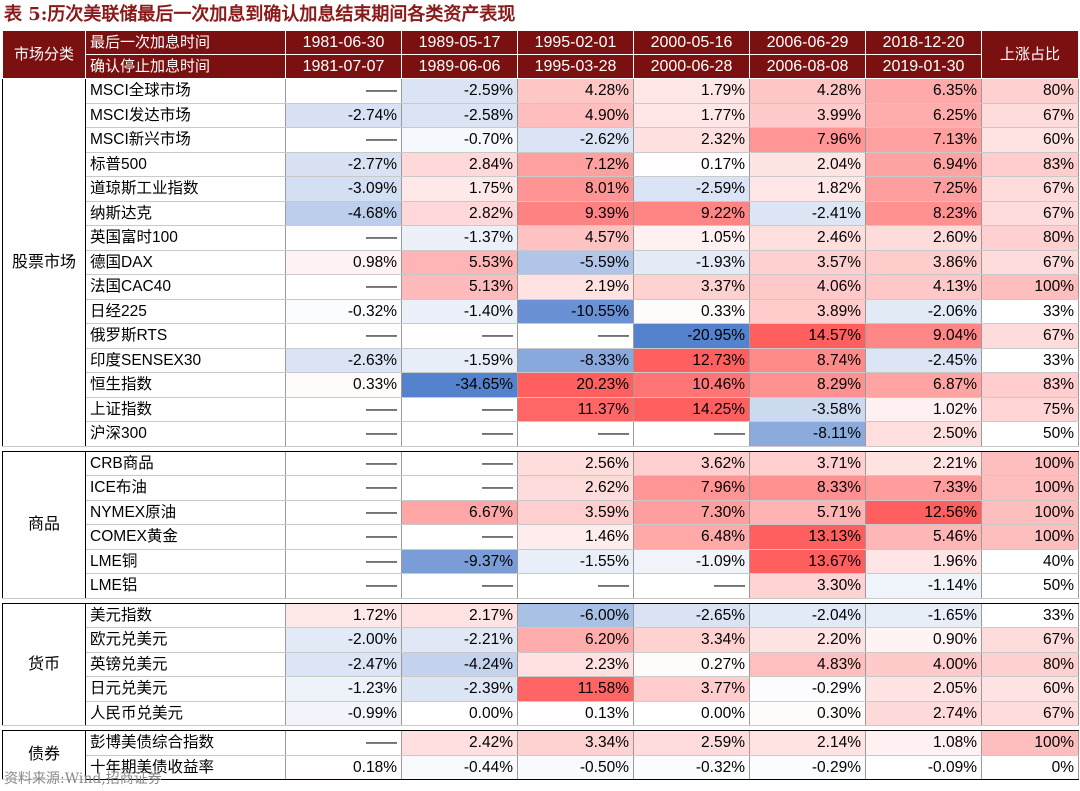  What do you see at coordinates (1030, 434) in the screenshot?
I see `ratio-cell: 50%` at bounding box center [1030, 434].